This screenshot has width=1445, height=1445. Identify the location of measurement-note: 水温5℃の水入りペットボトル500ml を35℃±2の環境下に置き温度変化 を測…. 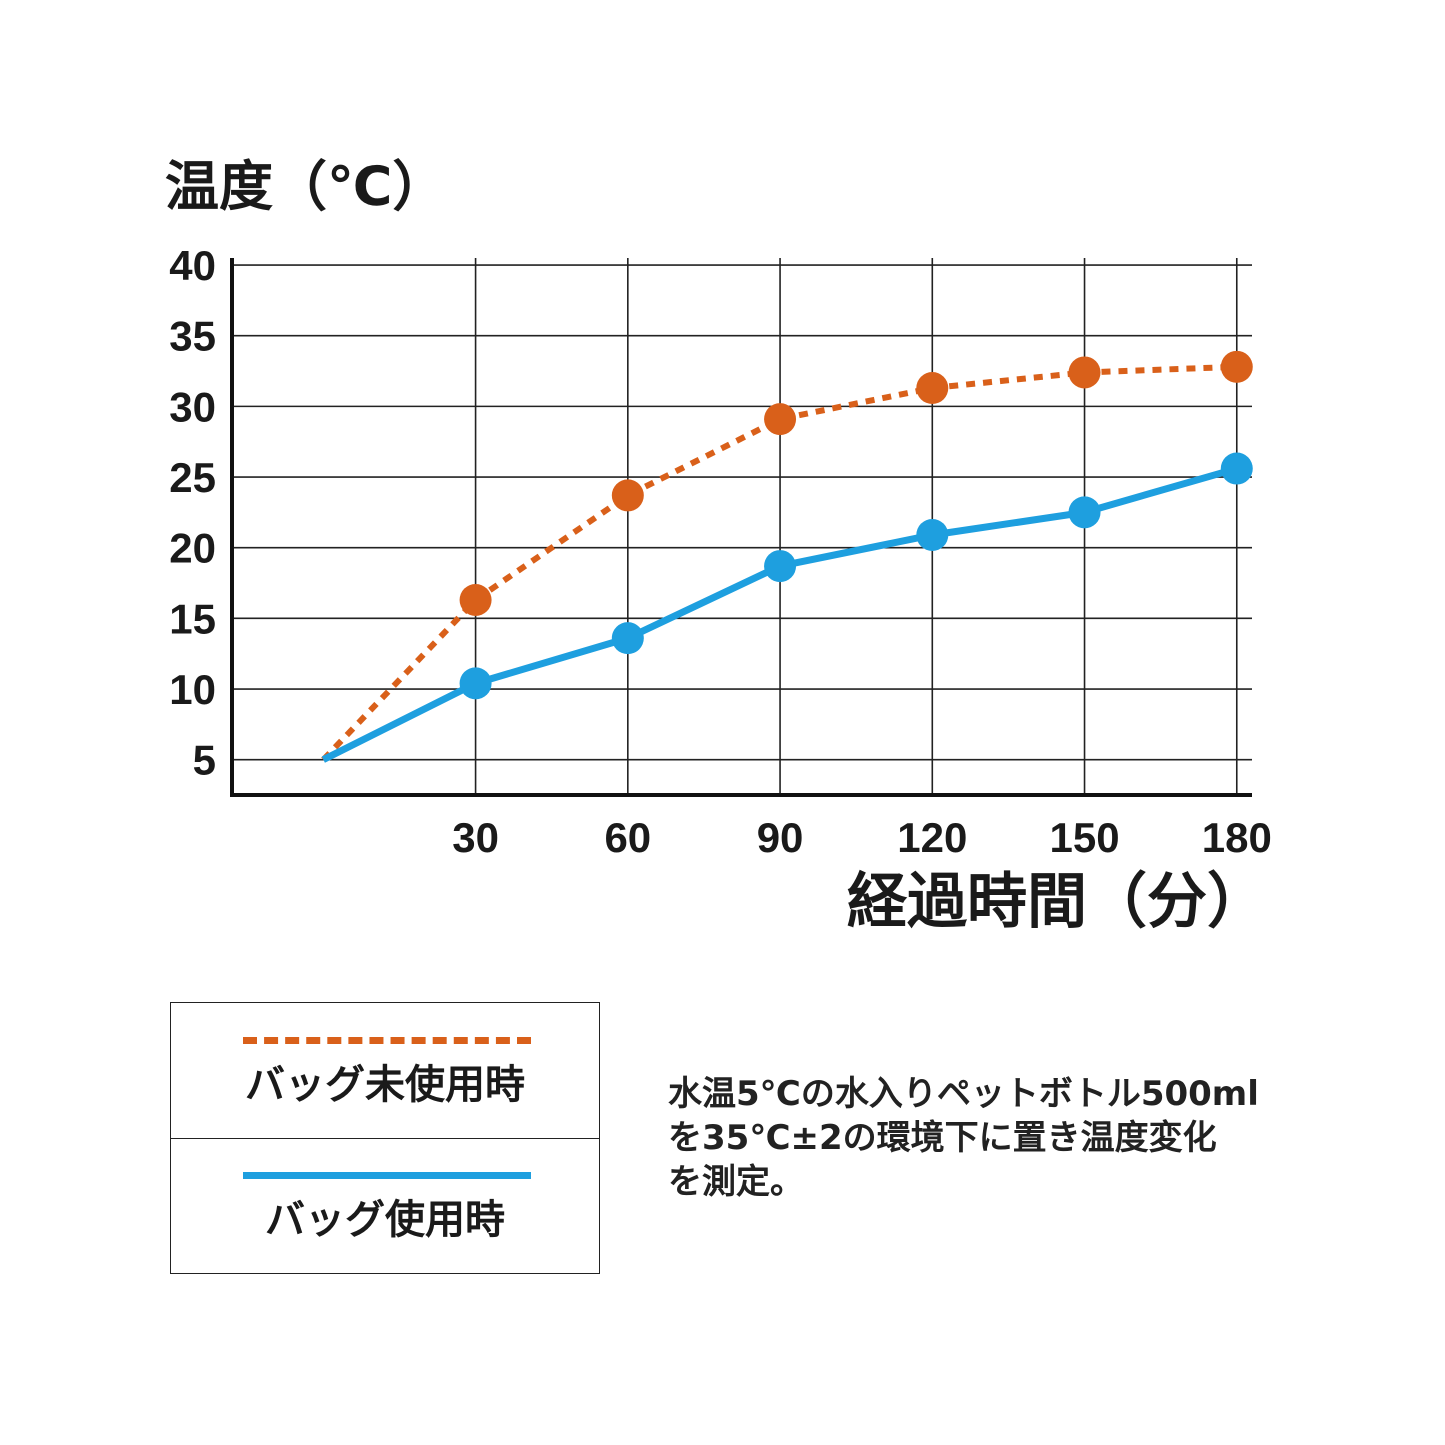
(988, 1138).